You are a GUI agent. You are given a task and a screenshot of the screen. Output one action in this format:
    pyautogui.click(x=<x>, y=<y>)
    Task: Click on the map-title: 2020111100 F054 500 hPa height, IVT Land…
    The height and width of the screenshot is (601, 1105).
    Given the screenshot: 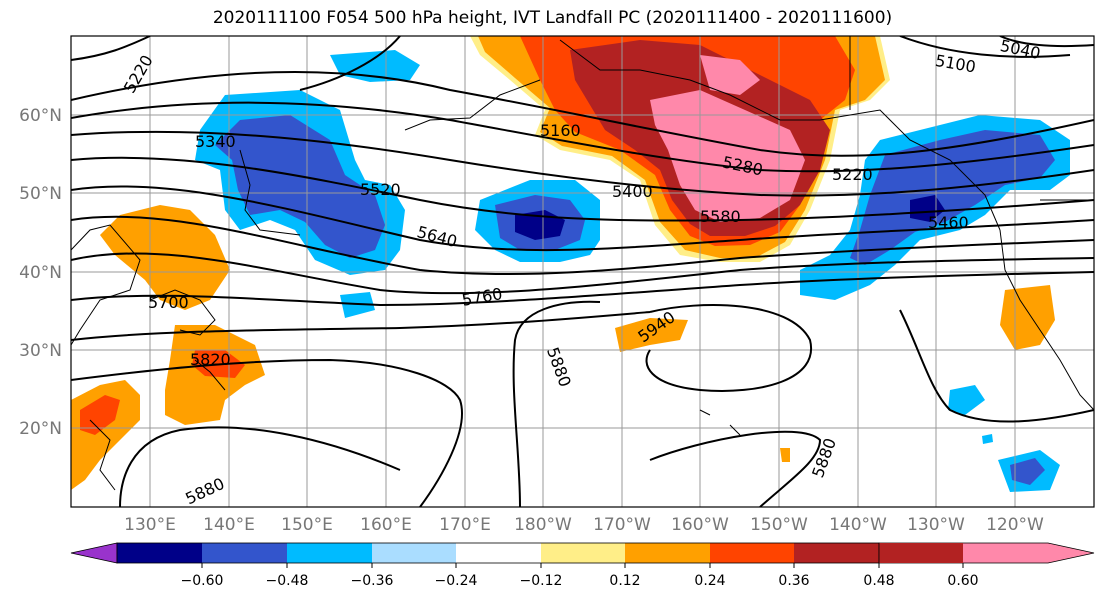 What is the action you would take?
    pyautogui.click(x=552, y=18)
    